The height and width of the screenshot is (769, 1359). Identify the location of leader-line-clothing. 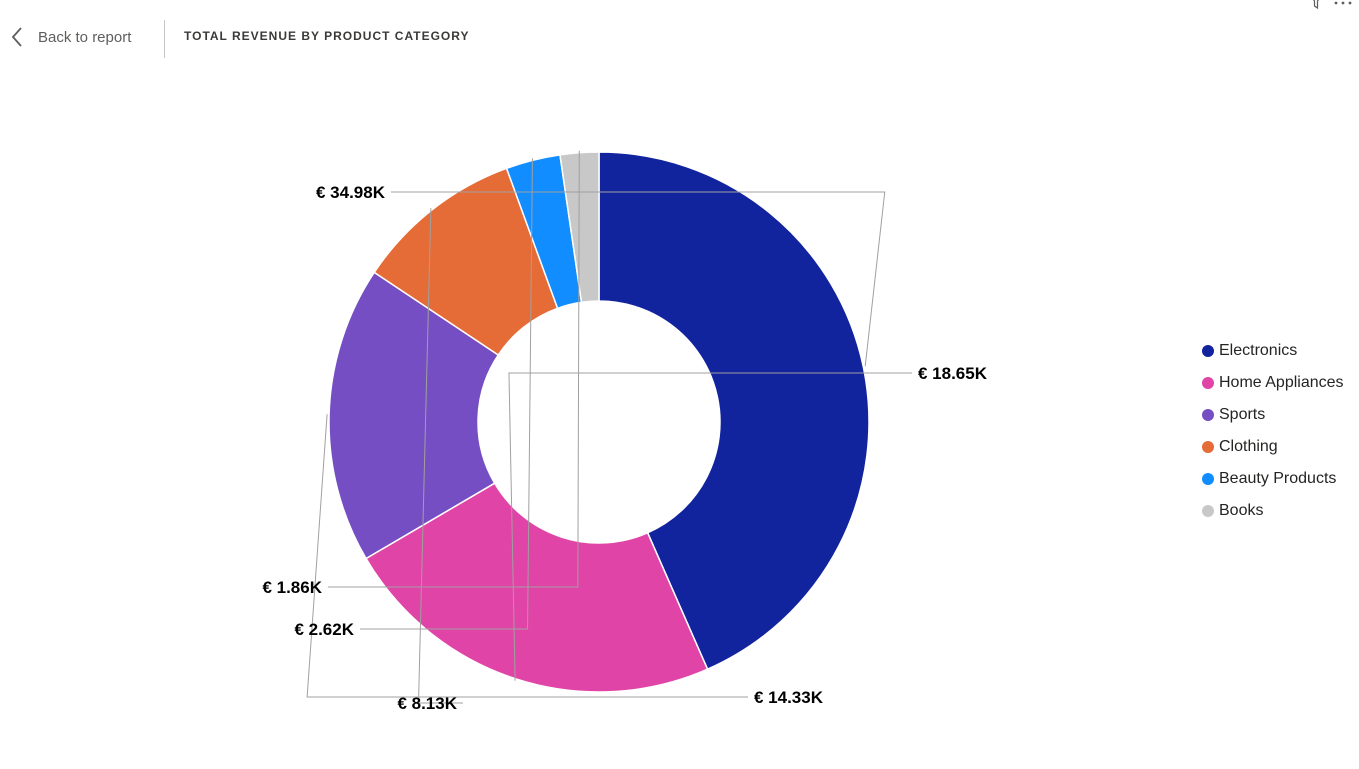
(440, 456).